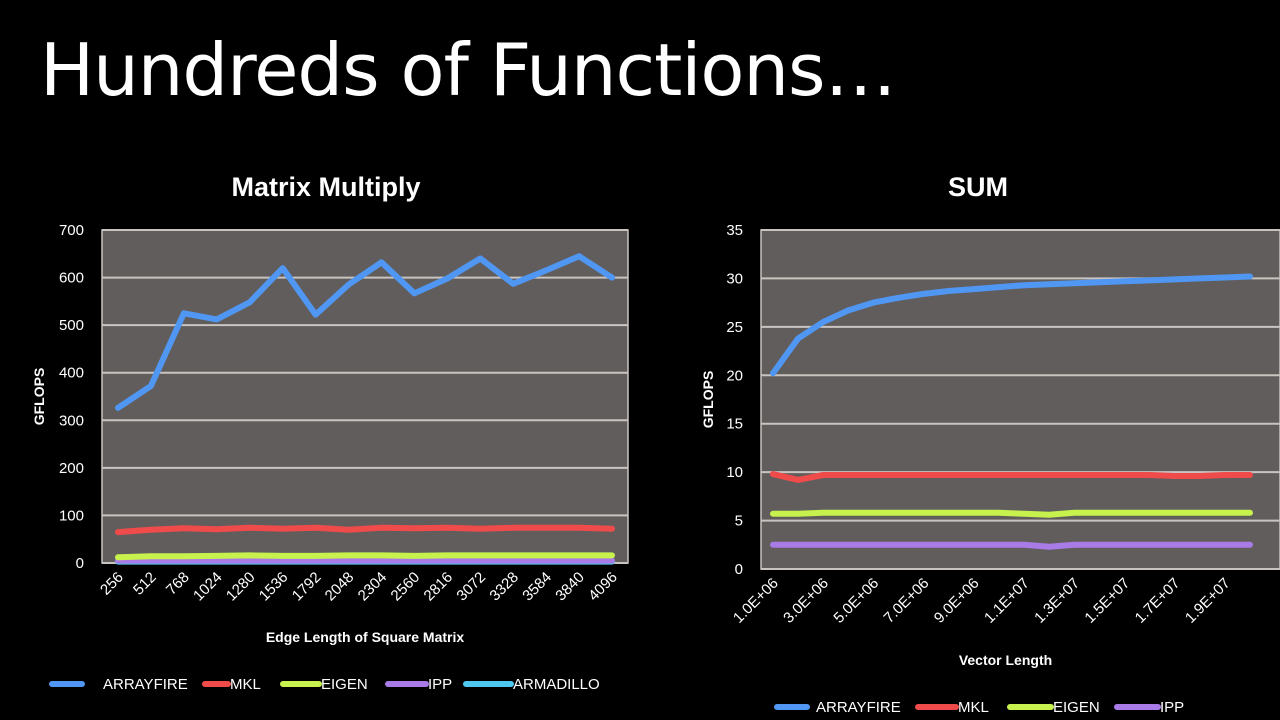 Image resolution: width=1280 pixels, height=720 pixels. I want to click on x-tick-label: 3072, so click(471, 587).